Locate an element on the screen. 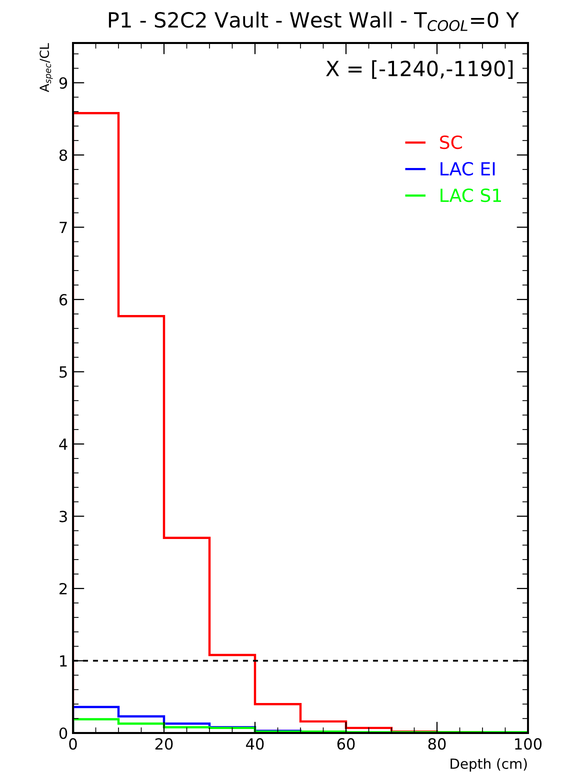 The height and width of the screenshot is (776, 569). x-axis-title: Depth (cm) is located at coordinates (488, 765).